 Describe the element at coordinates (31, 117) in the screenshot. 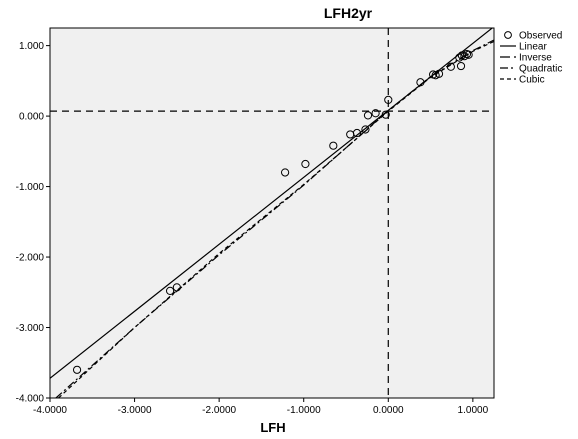

I see `y-tick-label: 0.000` at that location.